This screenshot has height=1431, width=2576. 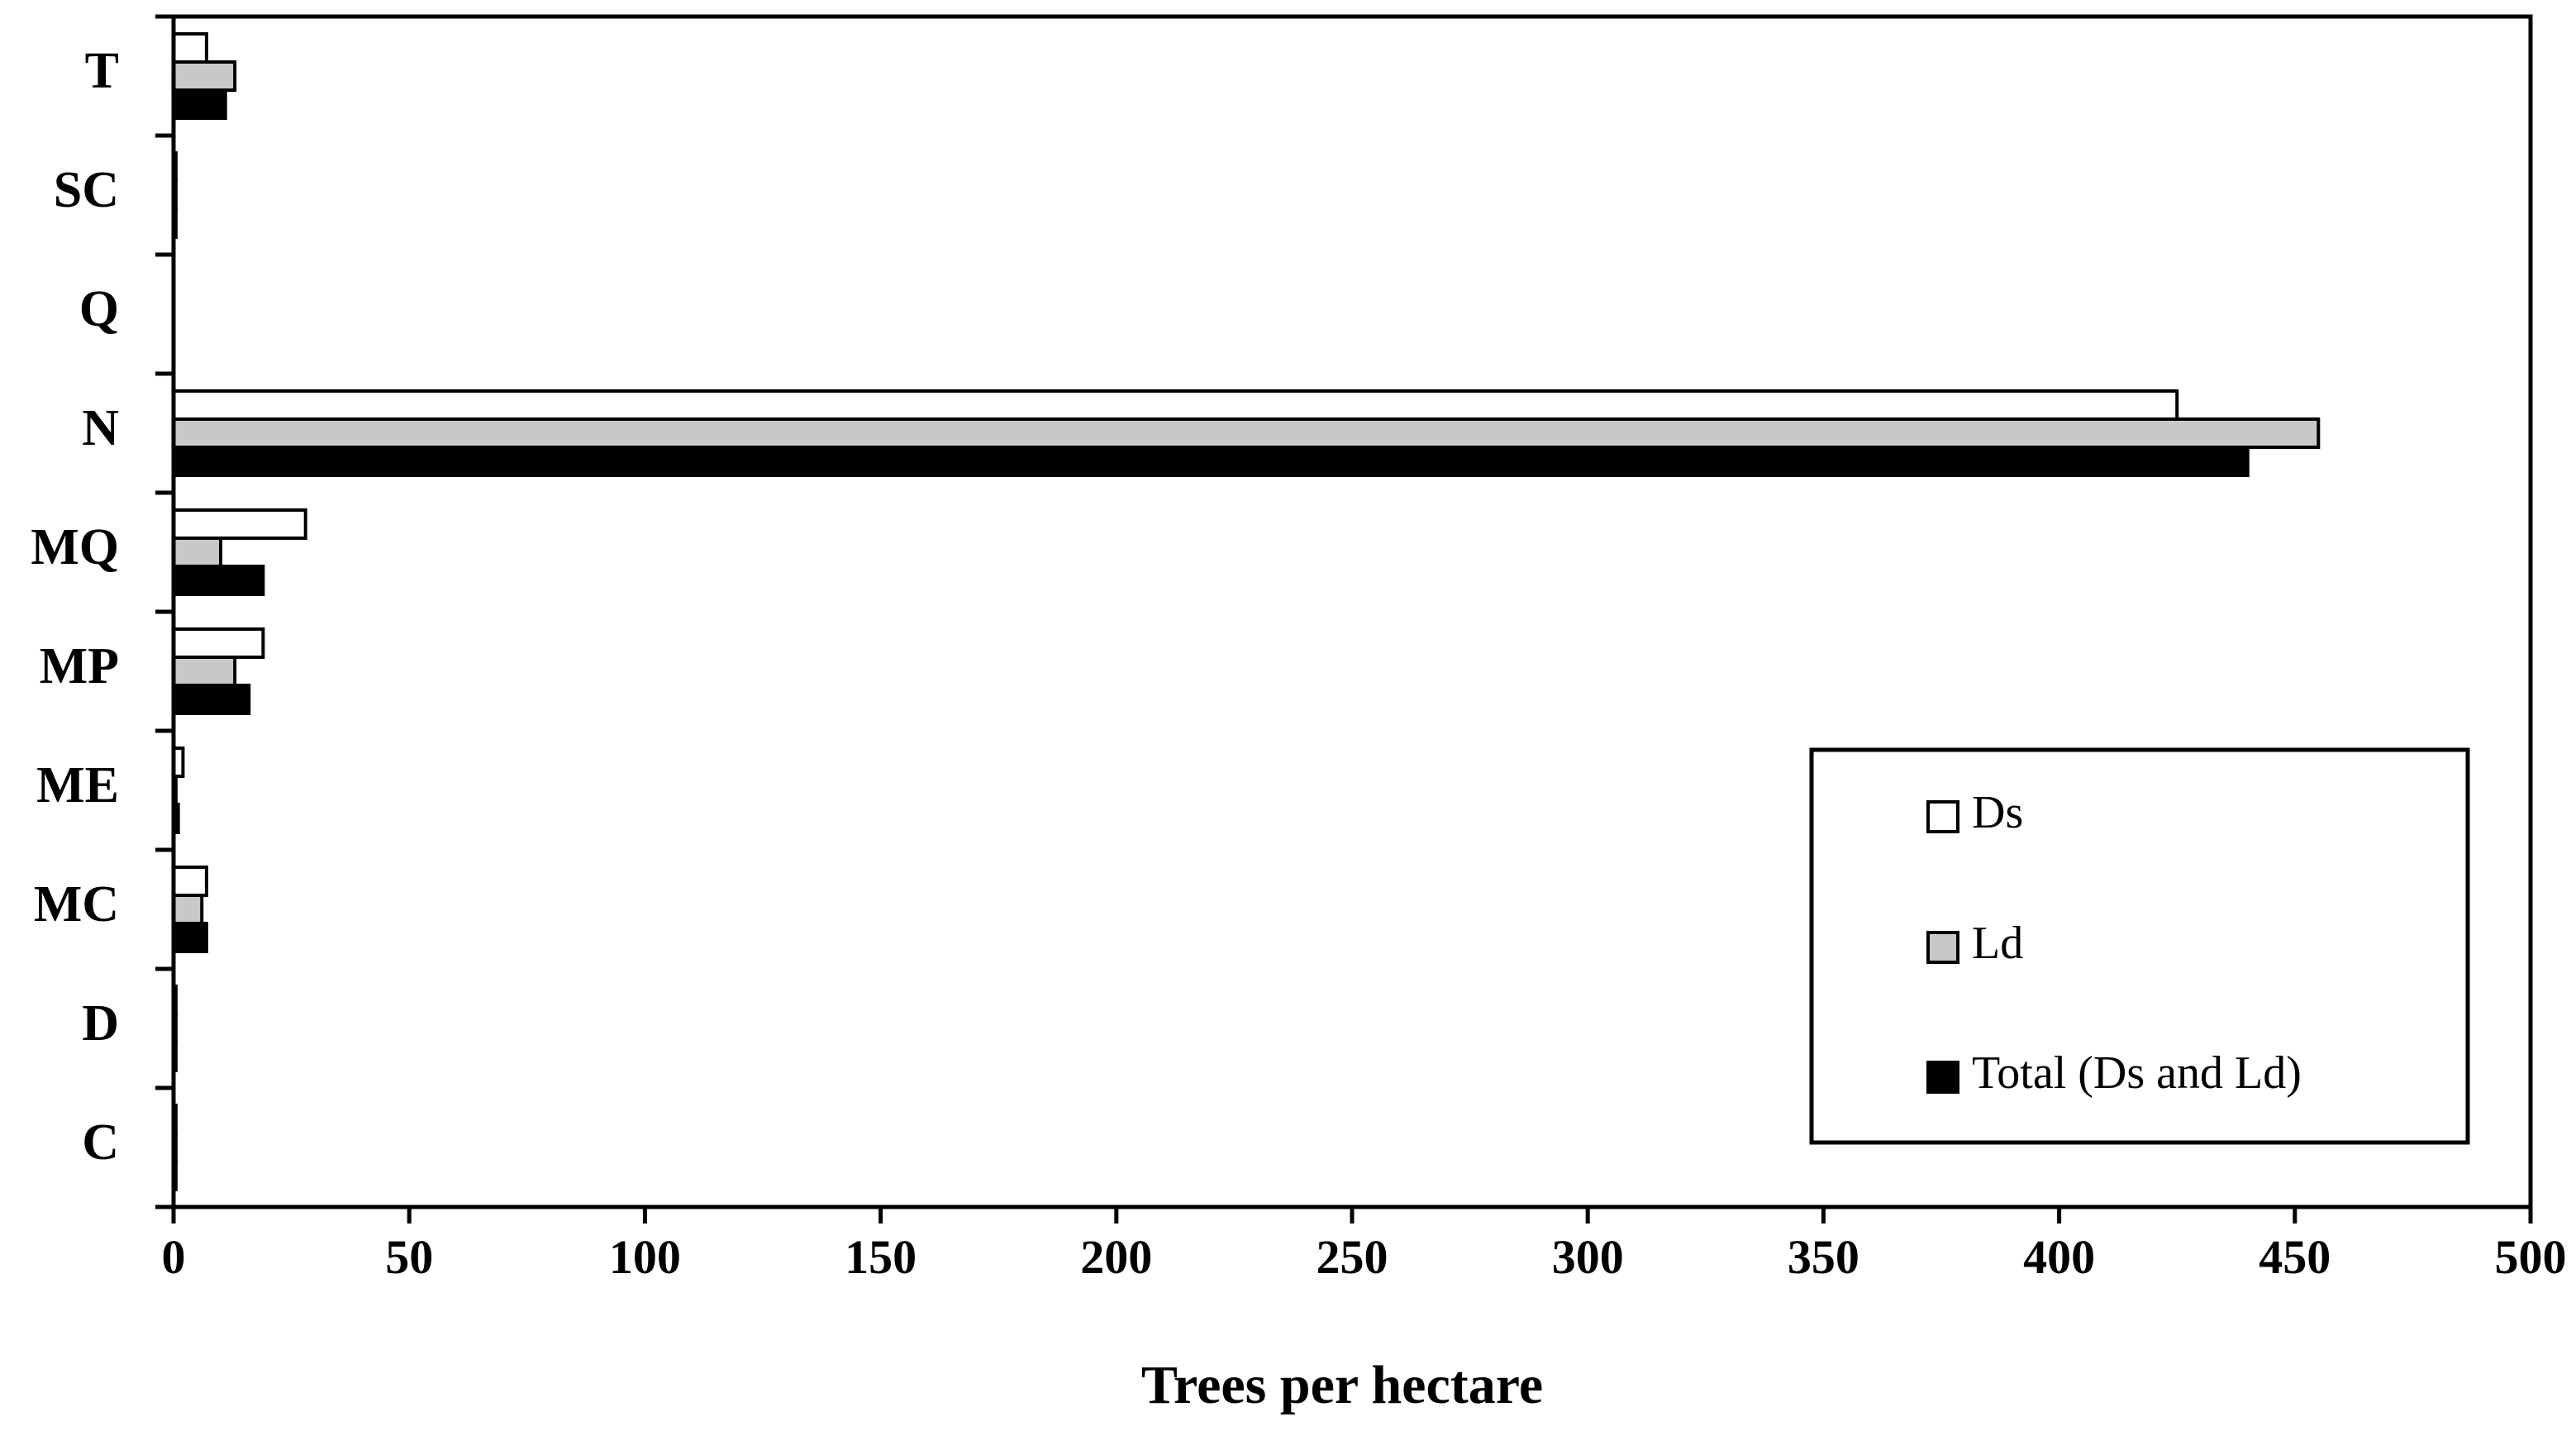 I want to click on bar-t-total-ds-and-ld, so click(x=200, y=104).